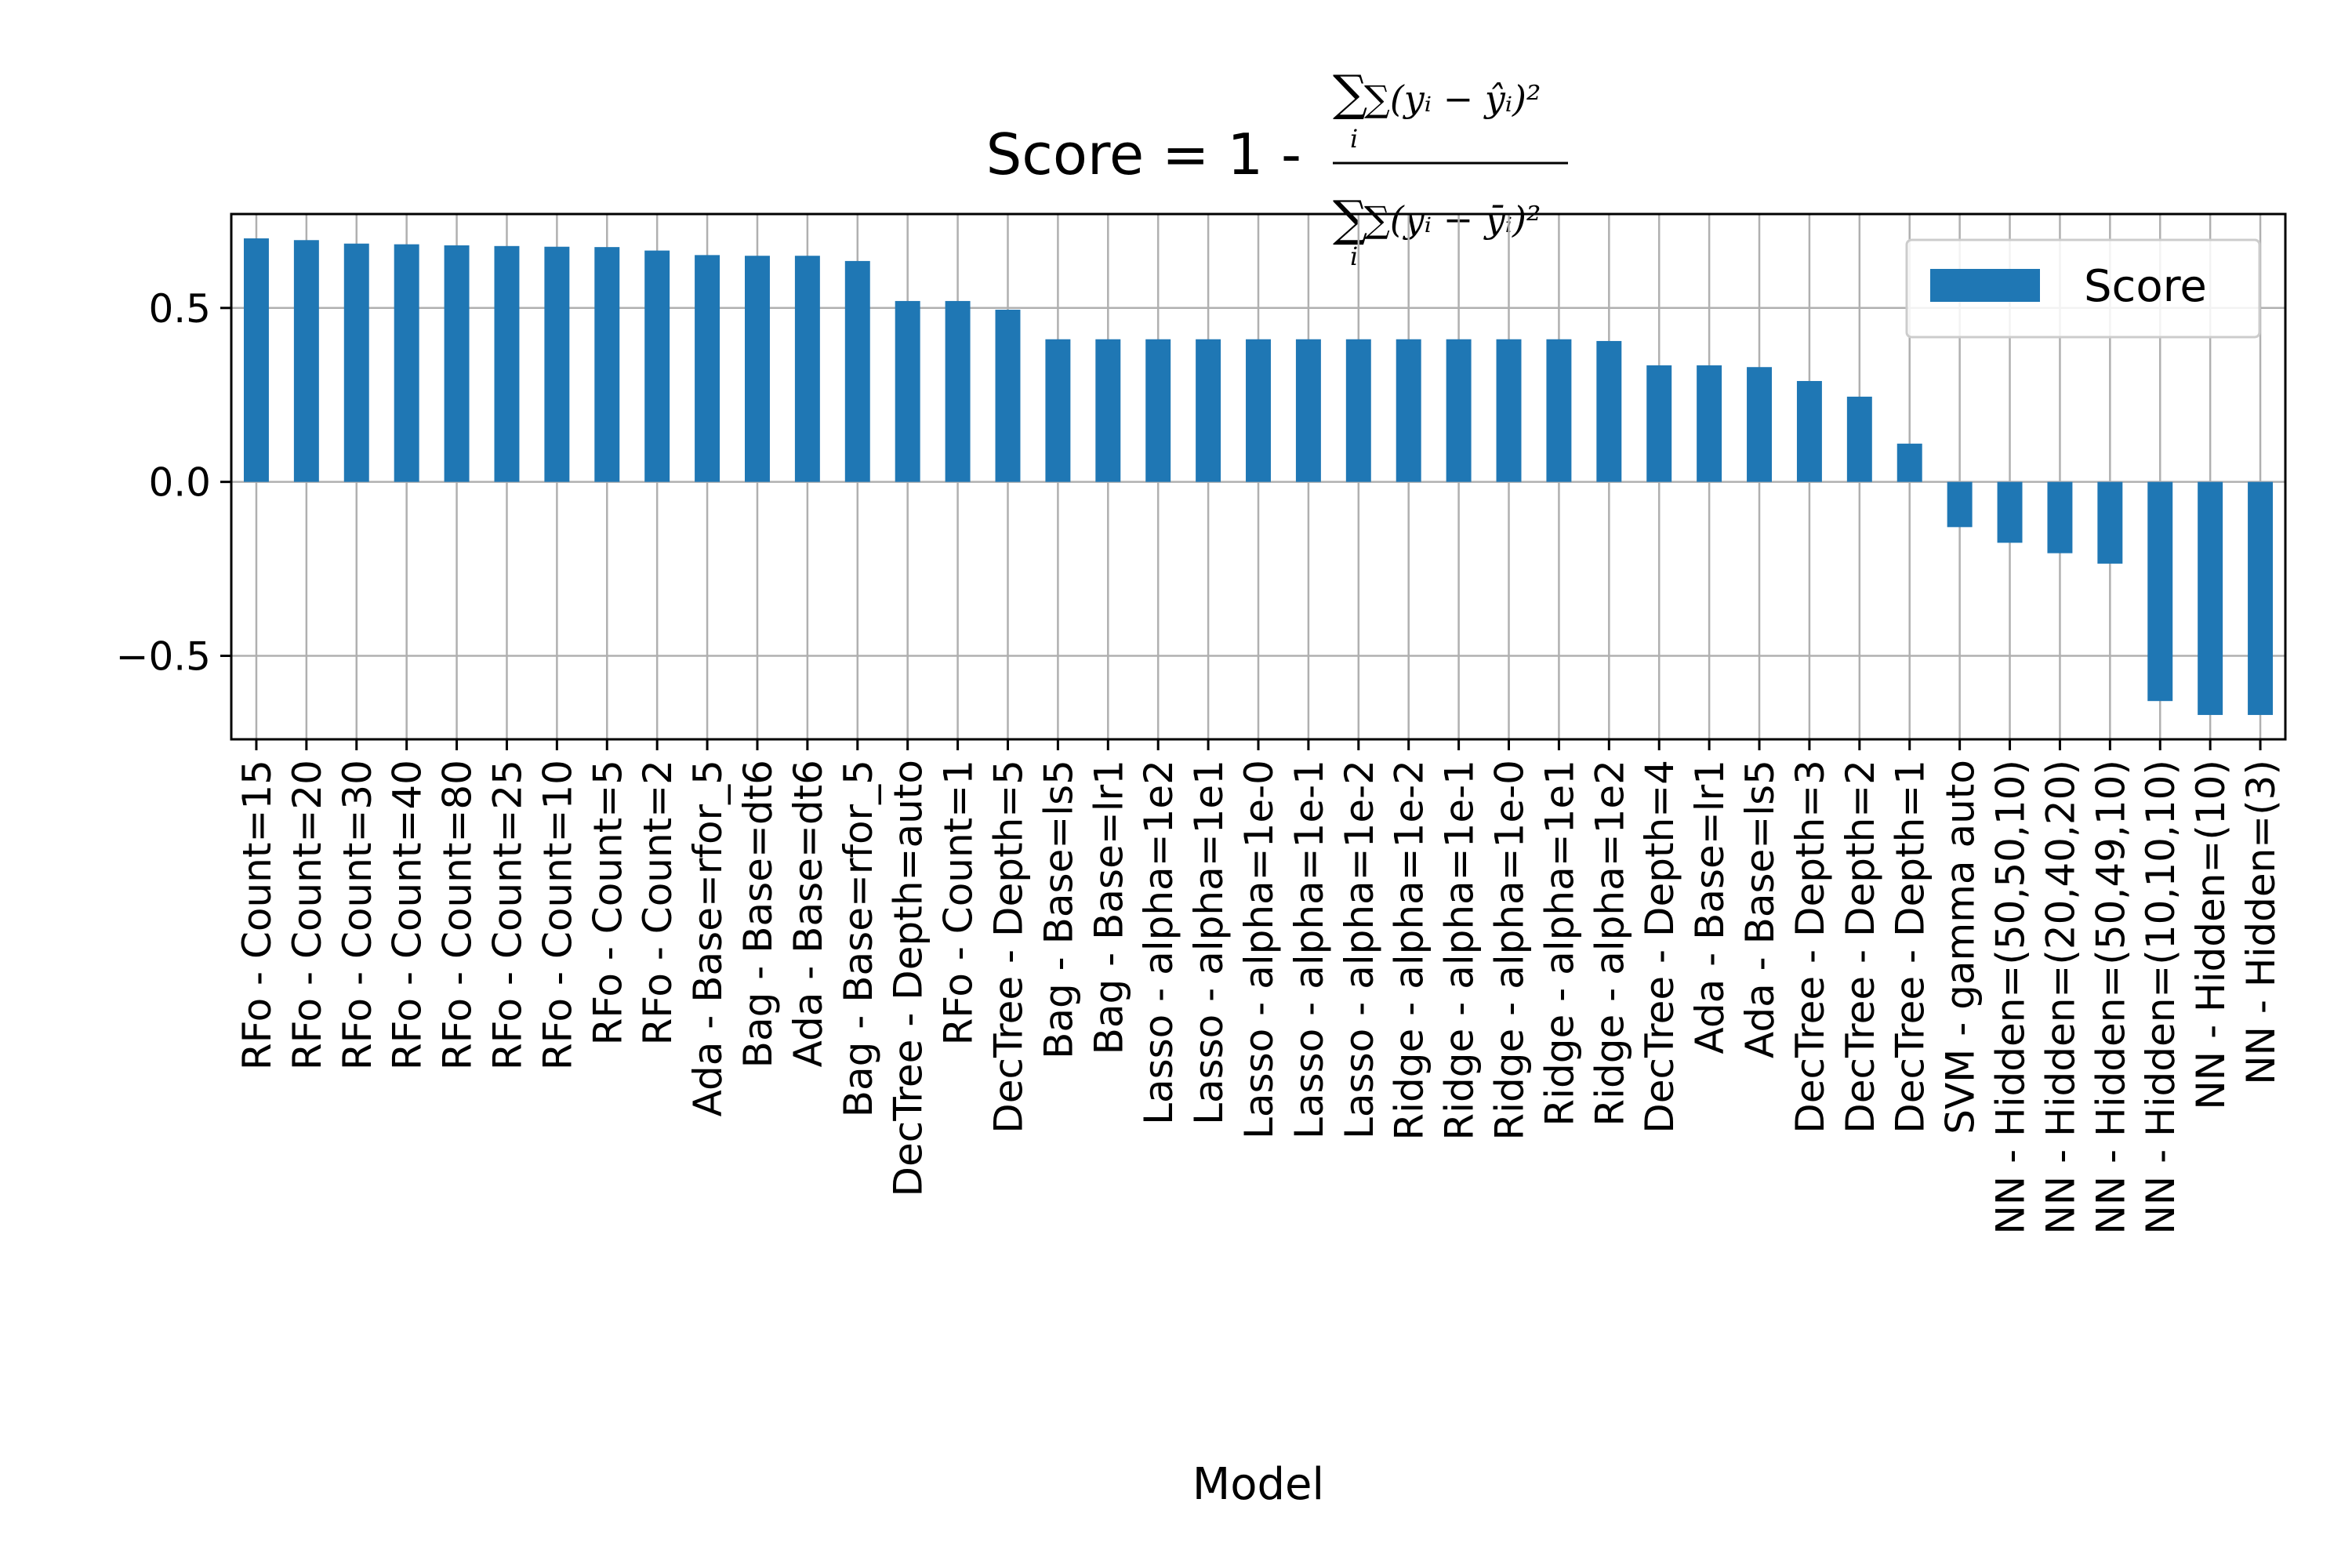  Describe the element at coordinates (1452, 99) in the screenshot. I see `formula-numerator: ∑(yᵢ − ŷᵢ)²` at that location.